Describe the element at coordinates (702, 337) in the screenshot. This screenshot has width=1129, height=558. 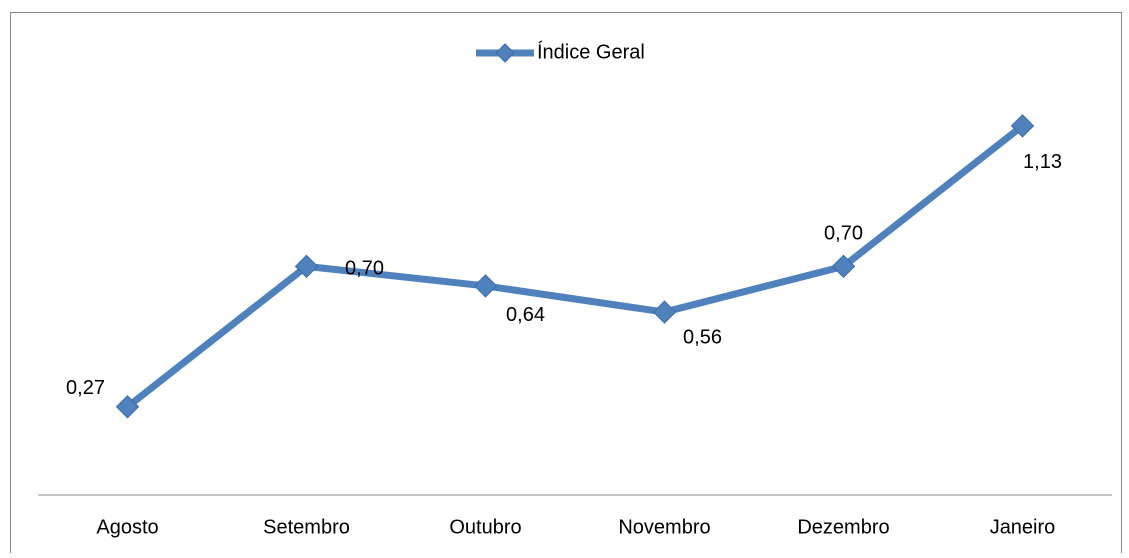
I see `data-label: 0,56` at that location.